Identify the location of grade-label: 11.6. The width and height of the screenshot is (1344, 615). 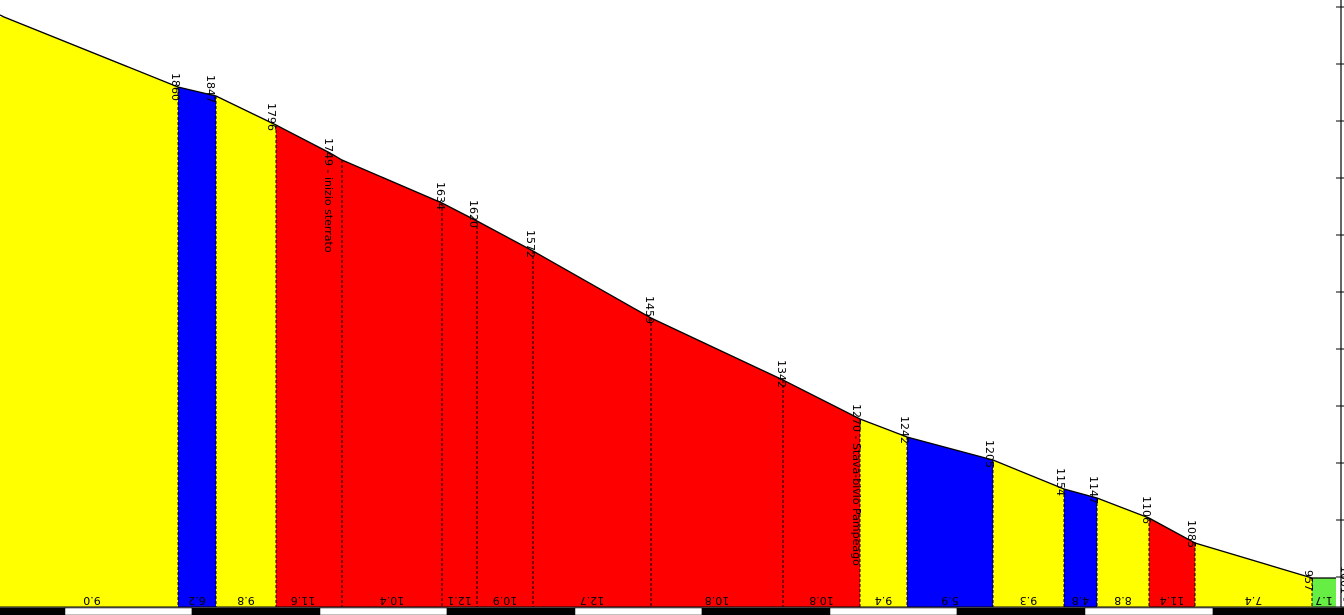
(303, 600).